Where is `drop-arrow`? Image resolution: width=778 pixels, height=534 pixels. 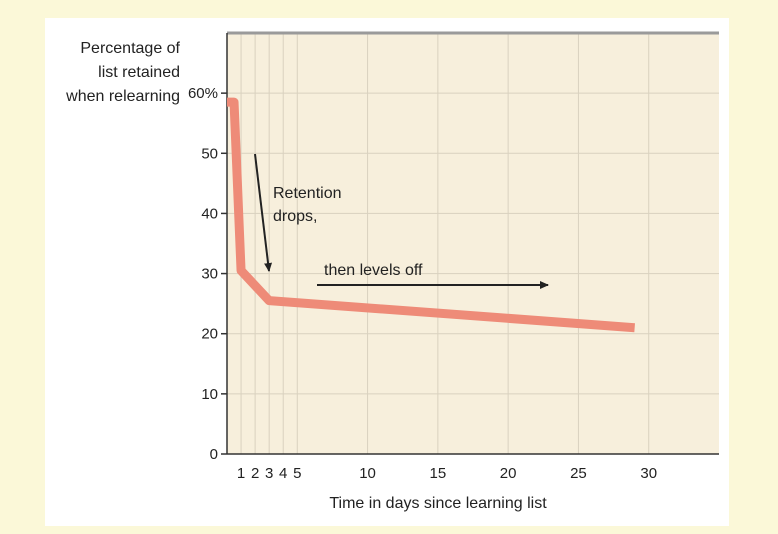 drop-arrow is located at coordinates (263, 212).